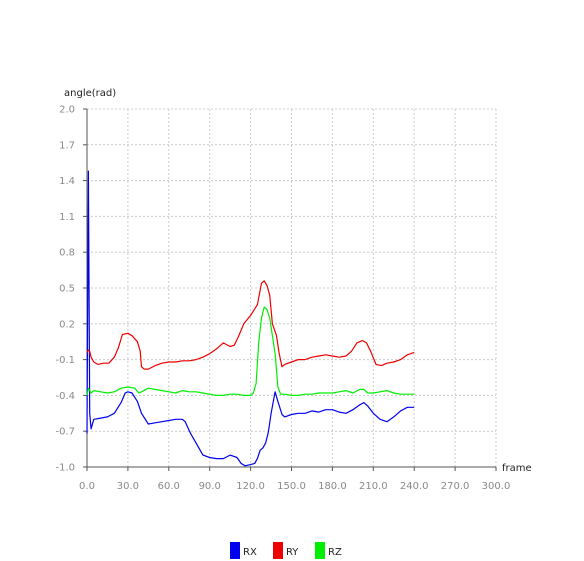 The height and width of the screenshot is (561, 584). I want to click on x-tick-label: 240.0, so click(414, 486).